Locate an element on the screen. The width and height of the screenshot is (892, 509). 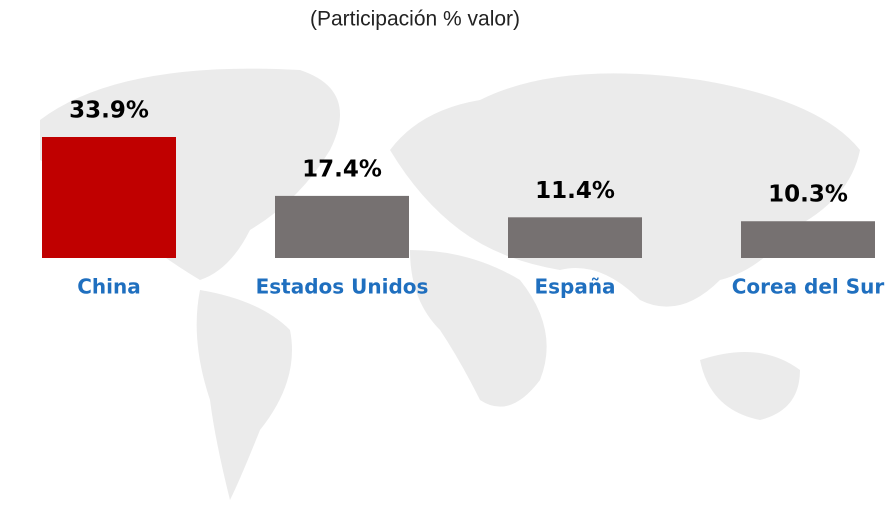
value-label: 17.4% is located at coordinates (342, 169).